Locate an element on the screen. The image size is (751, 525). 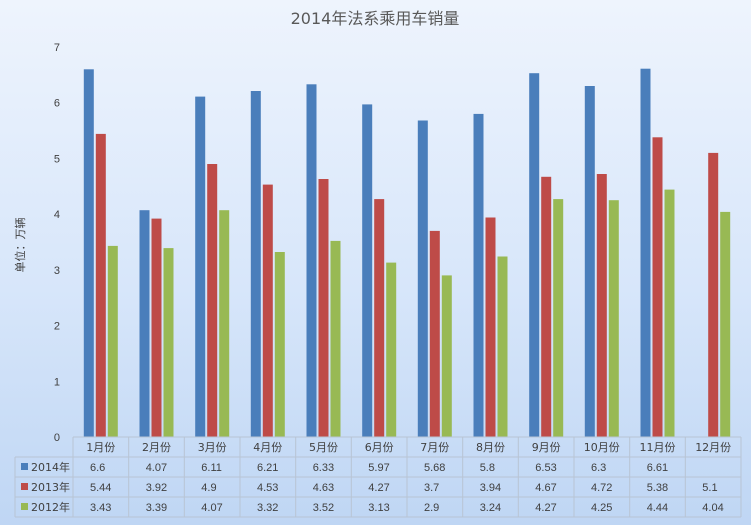
table-cell-value: 5.38 is located at coordinates (657, 488).